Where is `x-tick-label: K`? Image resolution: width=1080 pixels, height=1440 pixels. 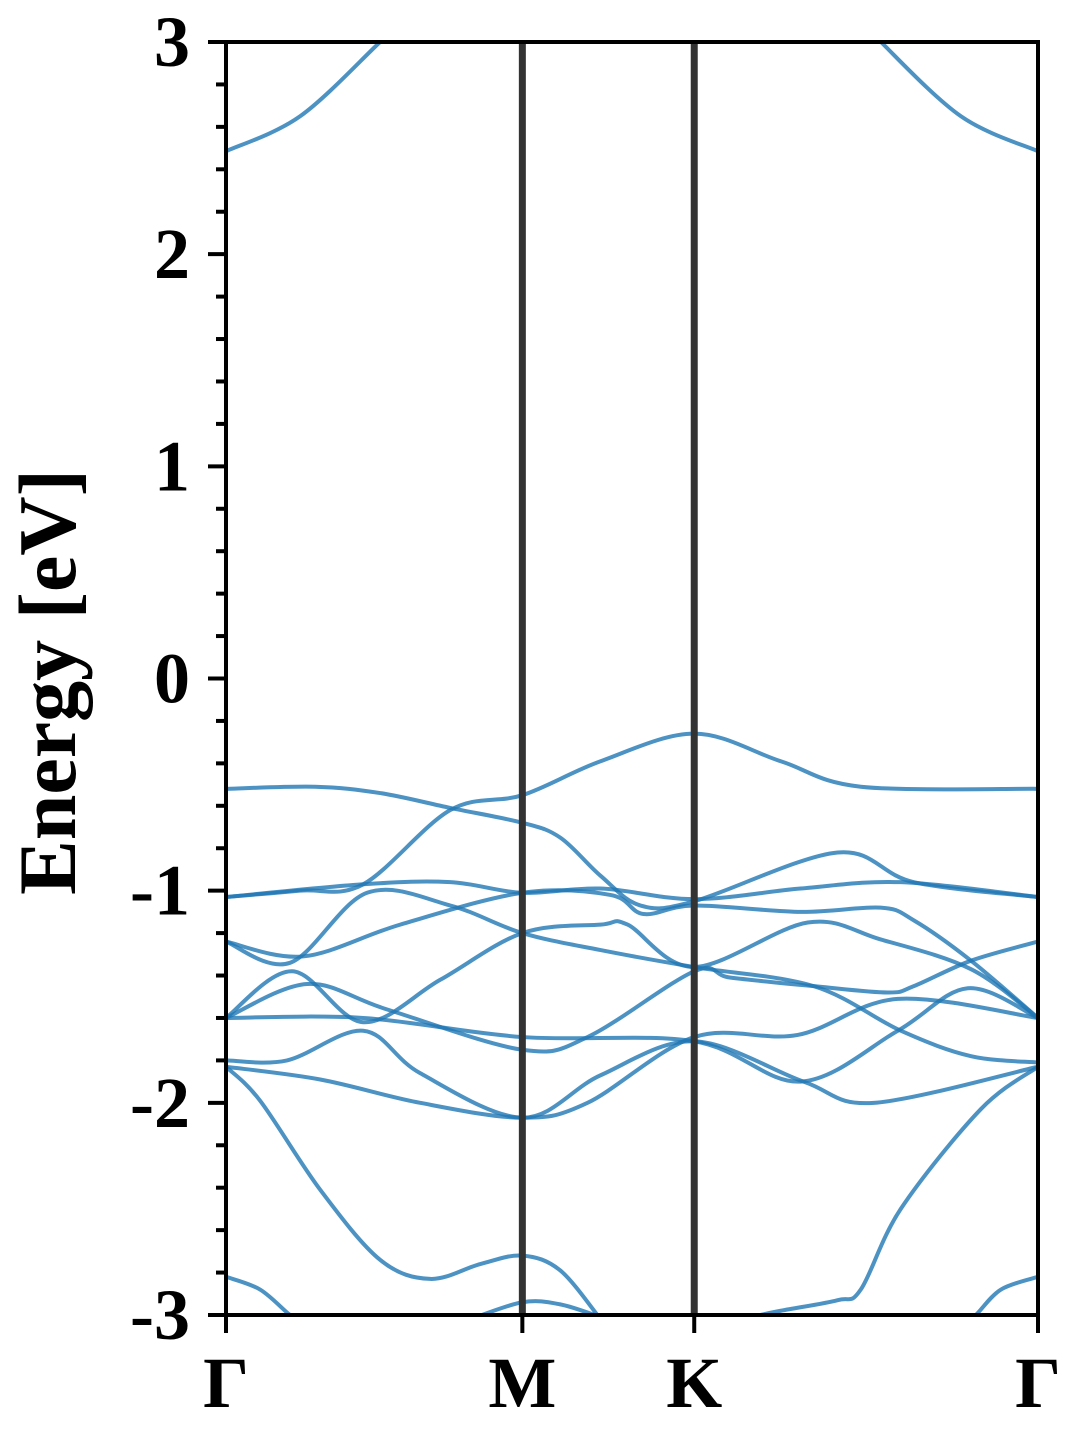 x-tick-label: K is located at coordinates (694, 1383).